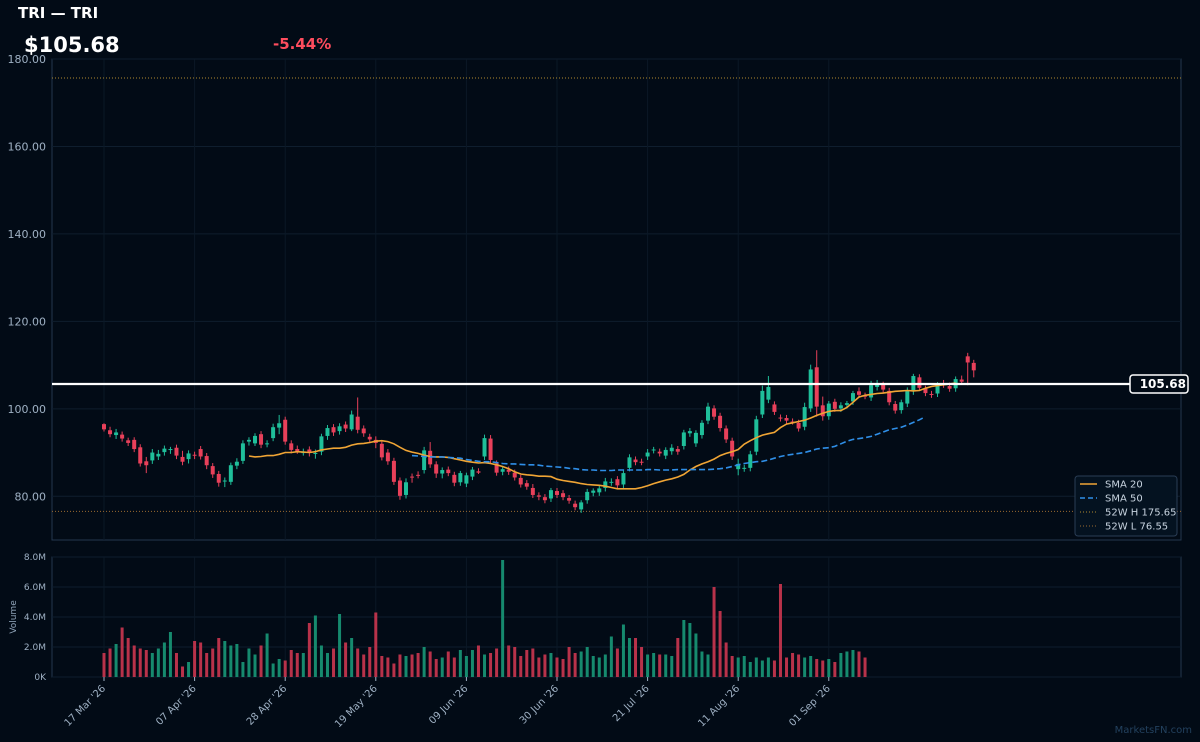 The height and width of the screenshot is (742, 1200). What do you see at coordinates (602, 436) in the screenshot?
I see `sma-lines` at bounding box center [602, 436].